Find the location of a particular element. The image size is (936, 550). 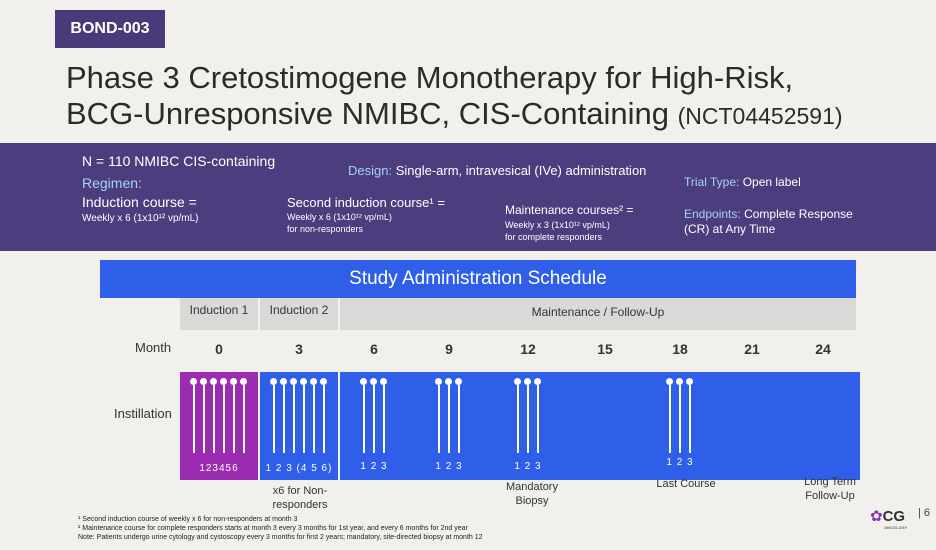

below-induction-2: x6 for Non- responders is located at coordinates (300, 498).